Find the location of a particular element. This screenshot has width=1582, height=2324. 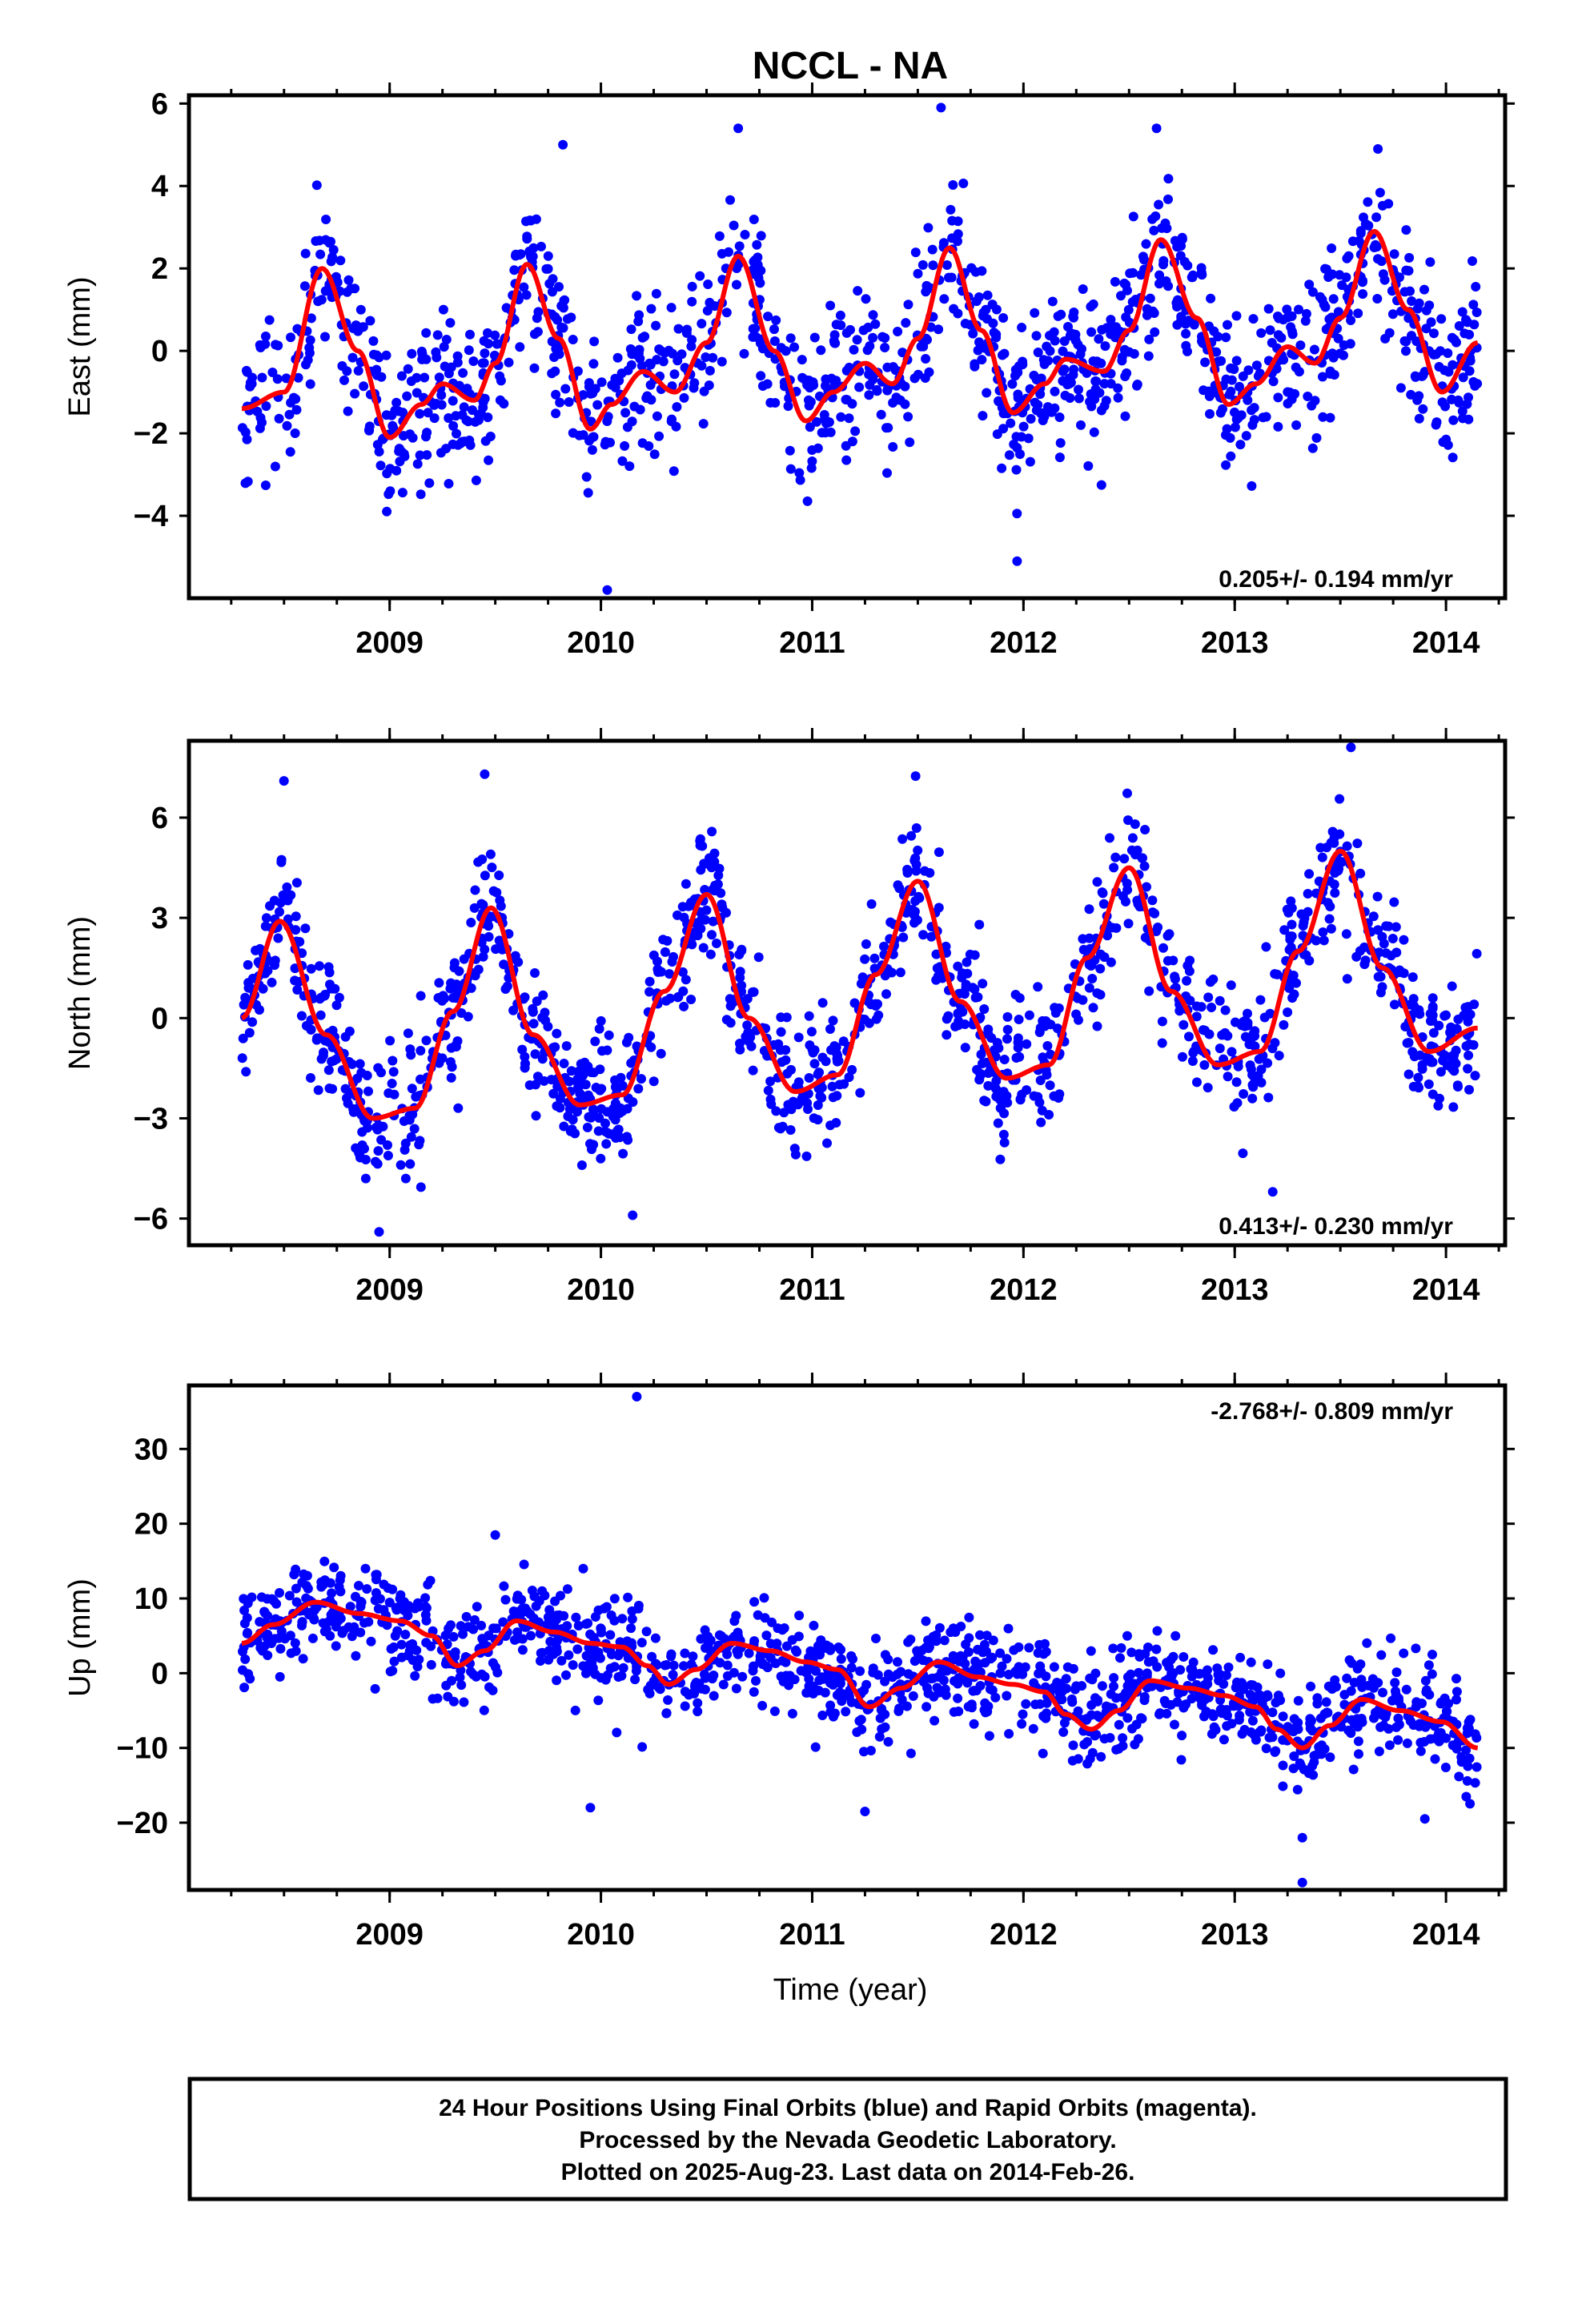

up-outlier-point is located at coordinates (637, 1396).